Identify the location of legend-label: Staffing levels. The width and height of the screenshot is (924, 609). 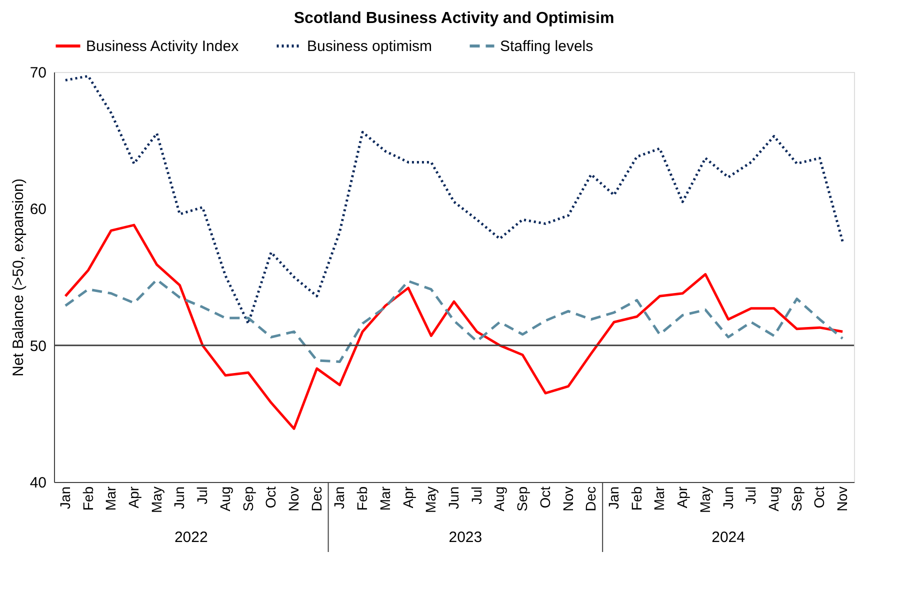
(547, 46).